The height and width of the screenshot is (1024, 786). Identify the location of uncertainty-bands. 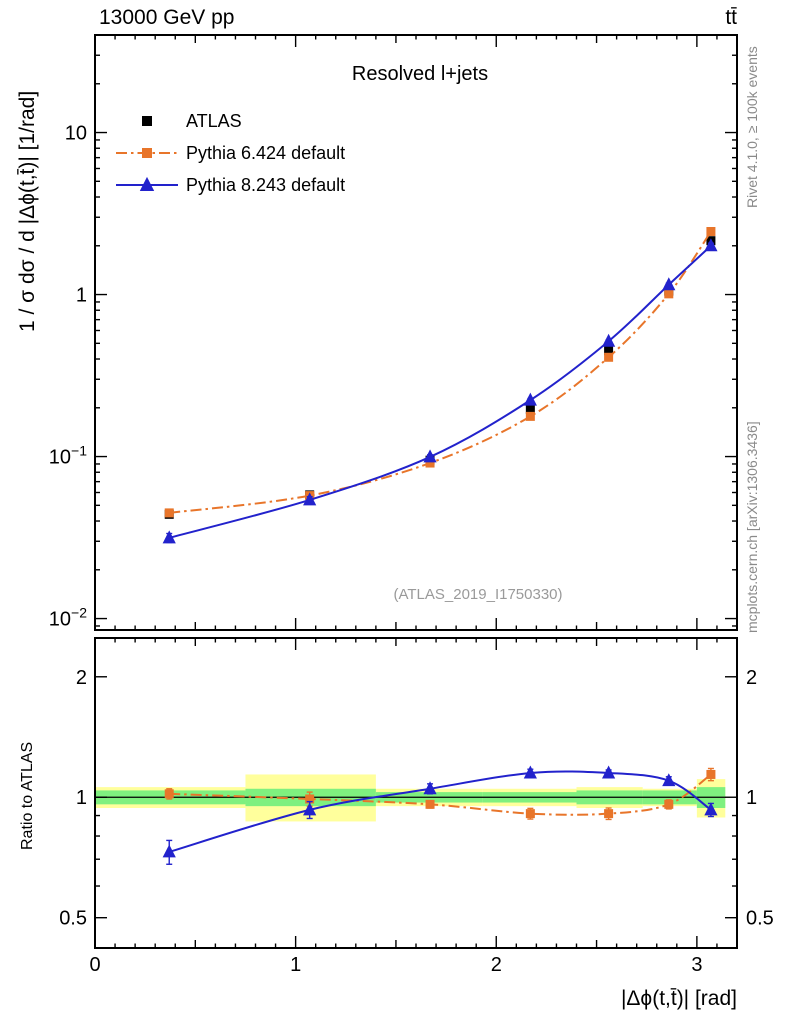
(410, 798).